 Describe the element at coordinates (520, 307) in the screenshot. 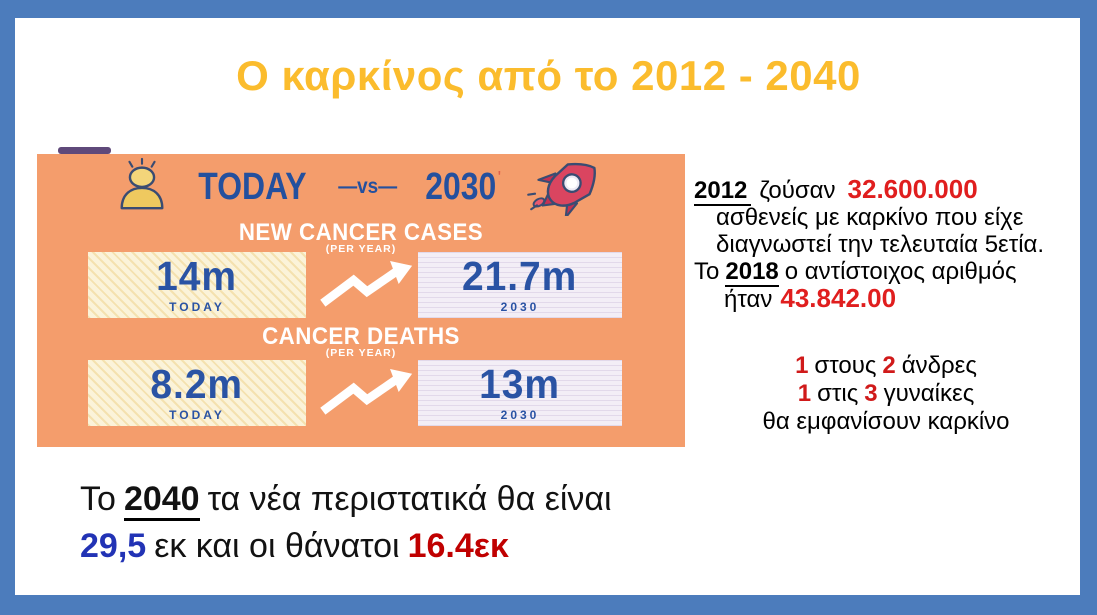

I see `cases-2030-label: 2030` at that location.